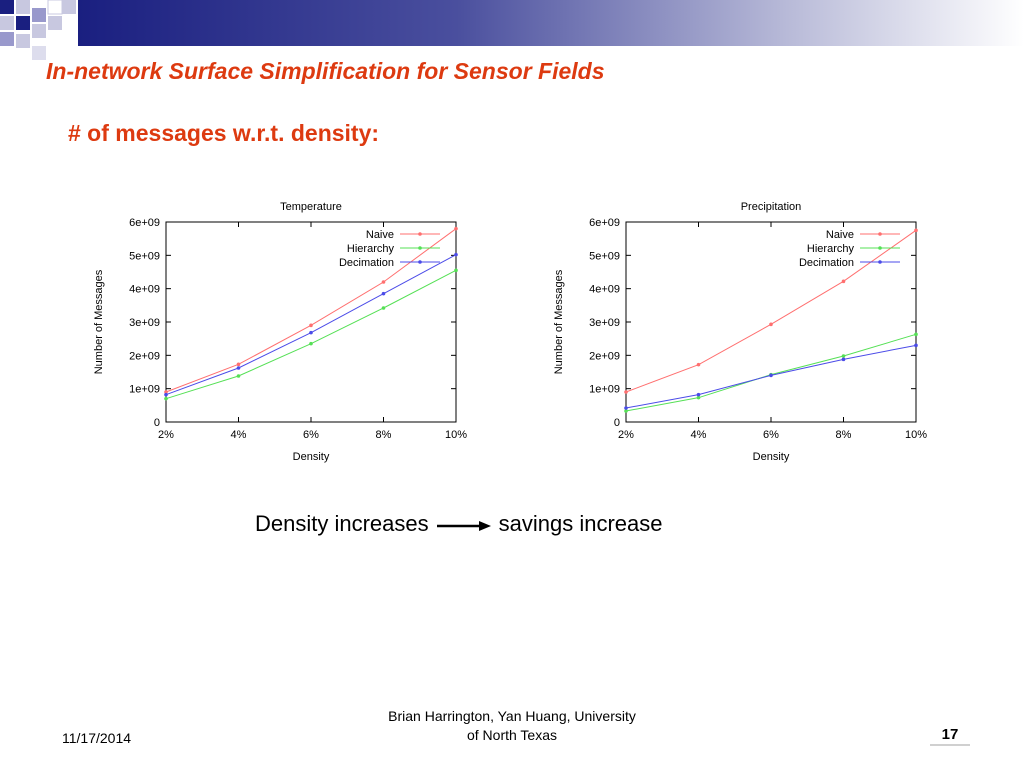 This screenshot has height=768, width=1024. What do you see at coordinates (342, 523) in the screenshot?
I see `caption-left-text: Density increases` at bounding box center [342, 523].